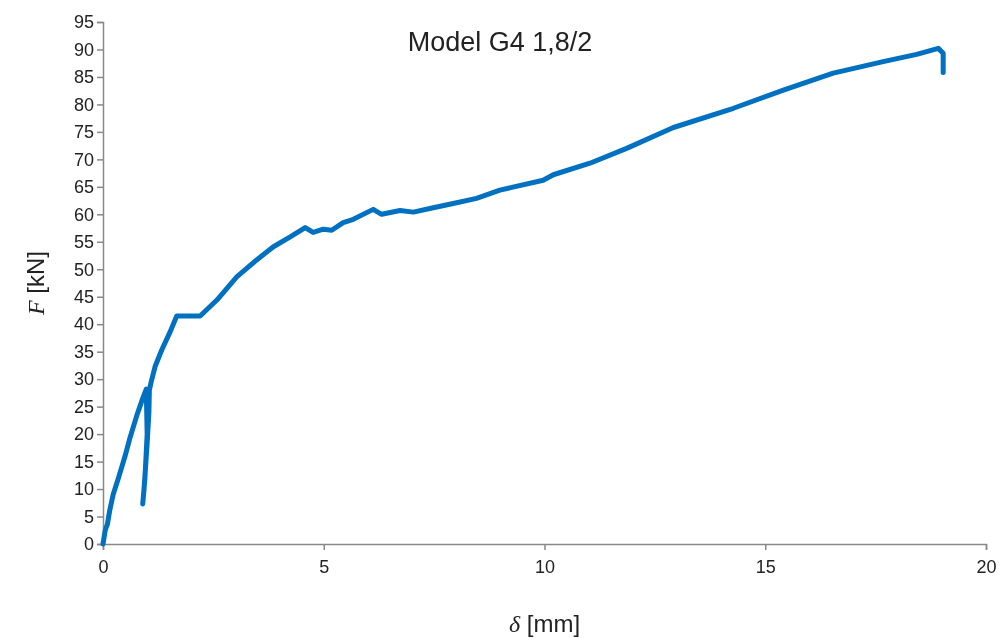  Describe the element at coordinates (83, 269) in the screenshot. I see `y-tick-label: 50` at that location.